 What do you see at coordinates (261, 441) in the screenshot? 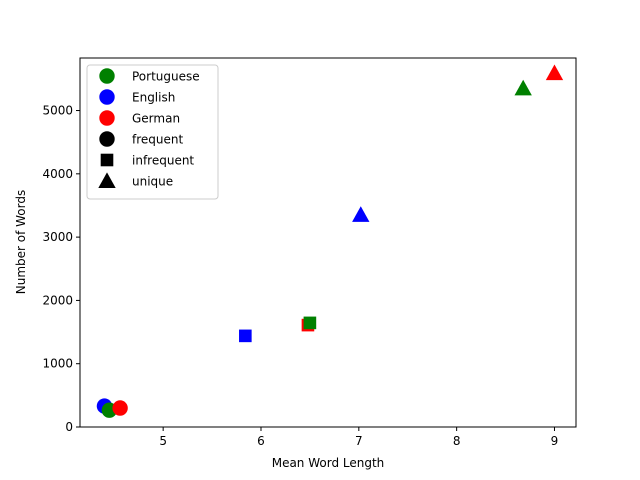
I see `x-tick-label: 6` at bounding box center [261, 441].